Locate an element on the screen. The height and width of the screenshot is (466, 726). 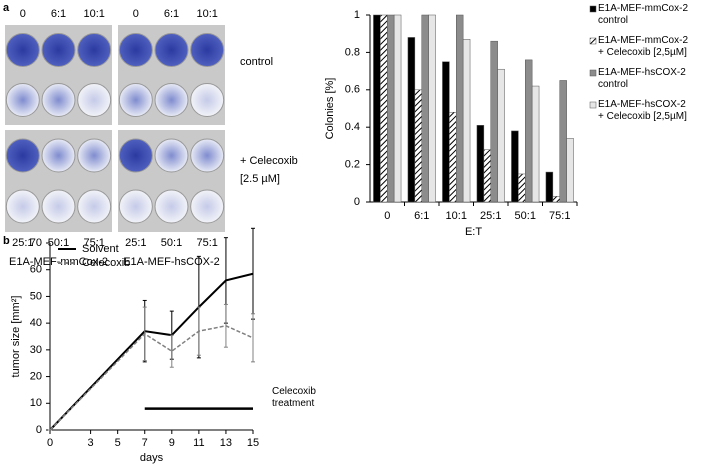
y-tick-label: 0.2 is located at coordinates (352, 165).